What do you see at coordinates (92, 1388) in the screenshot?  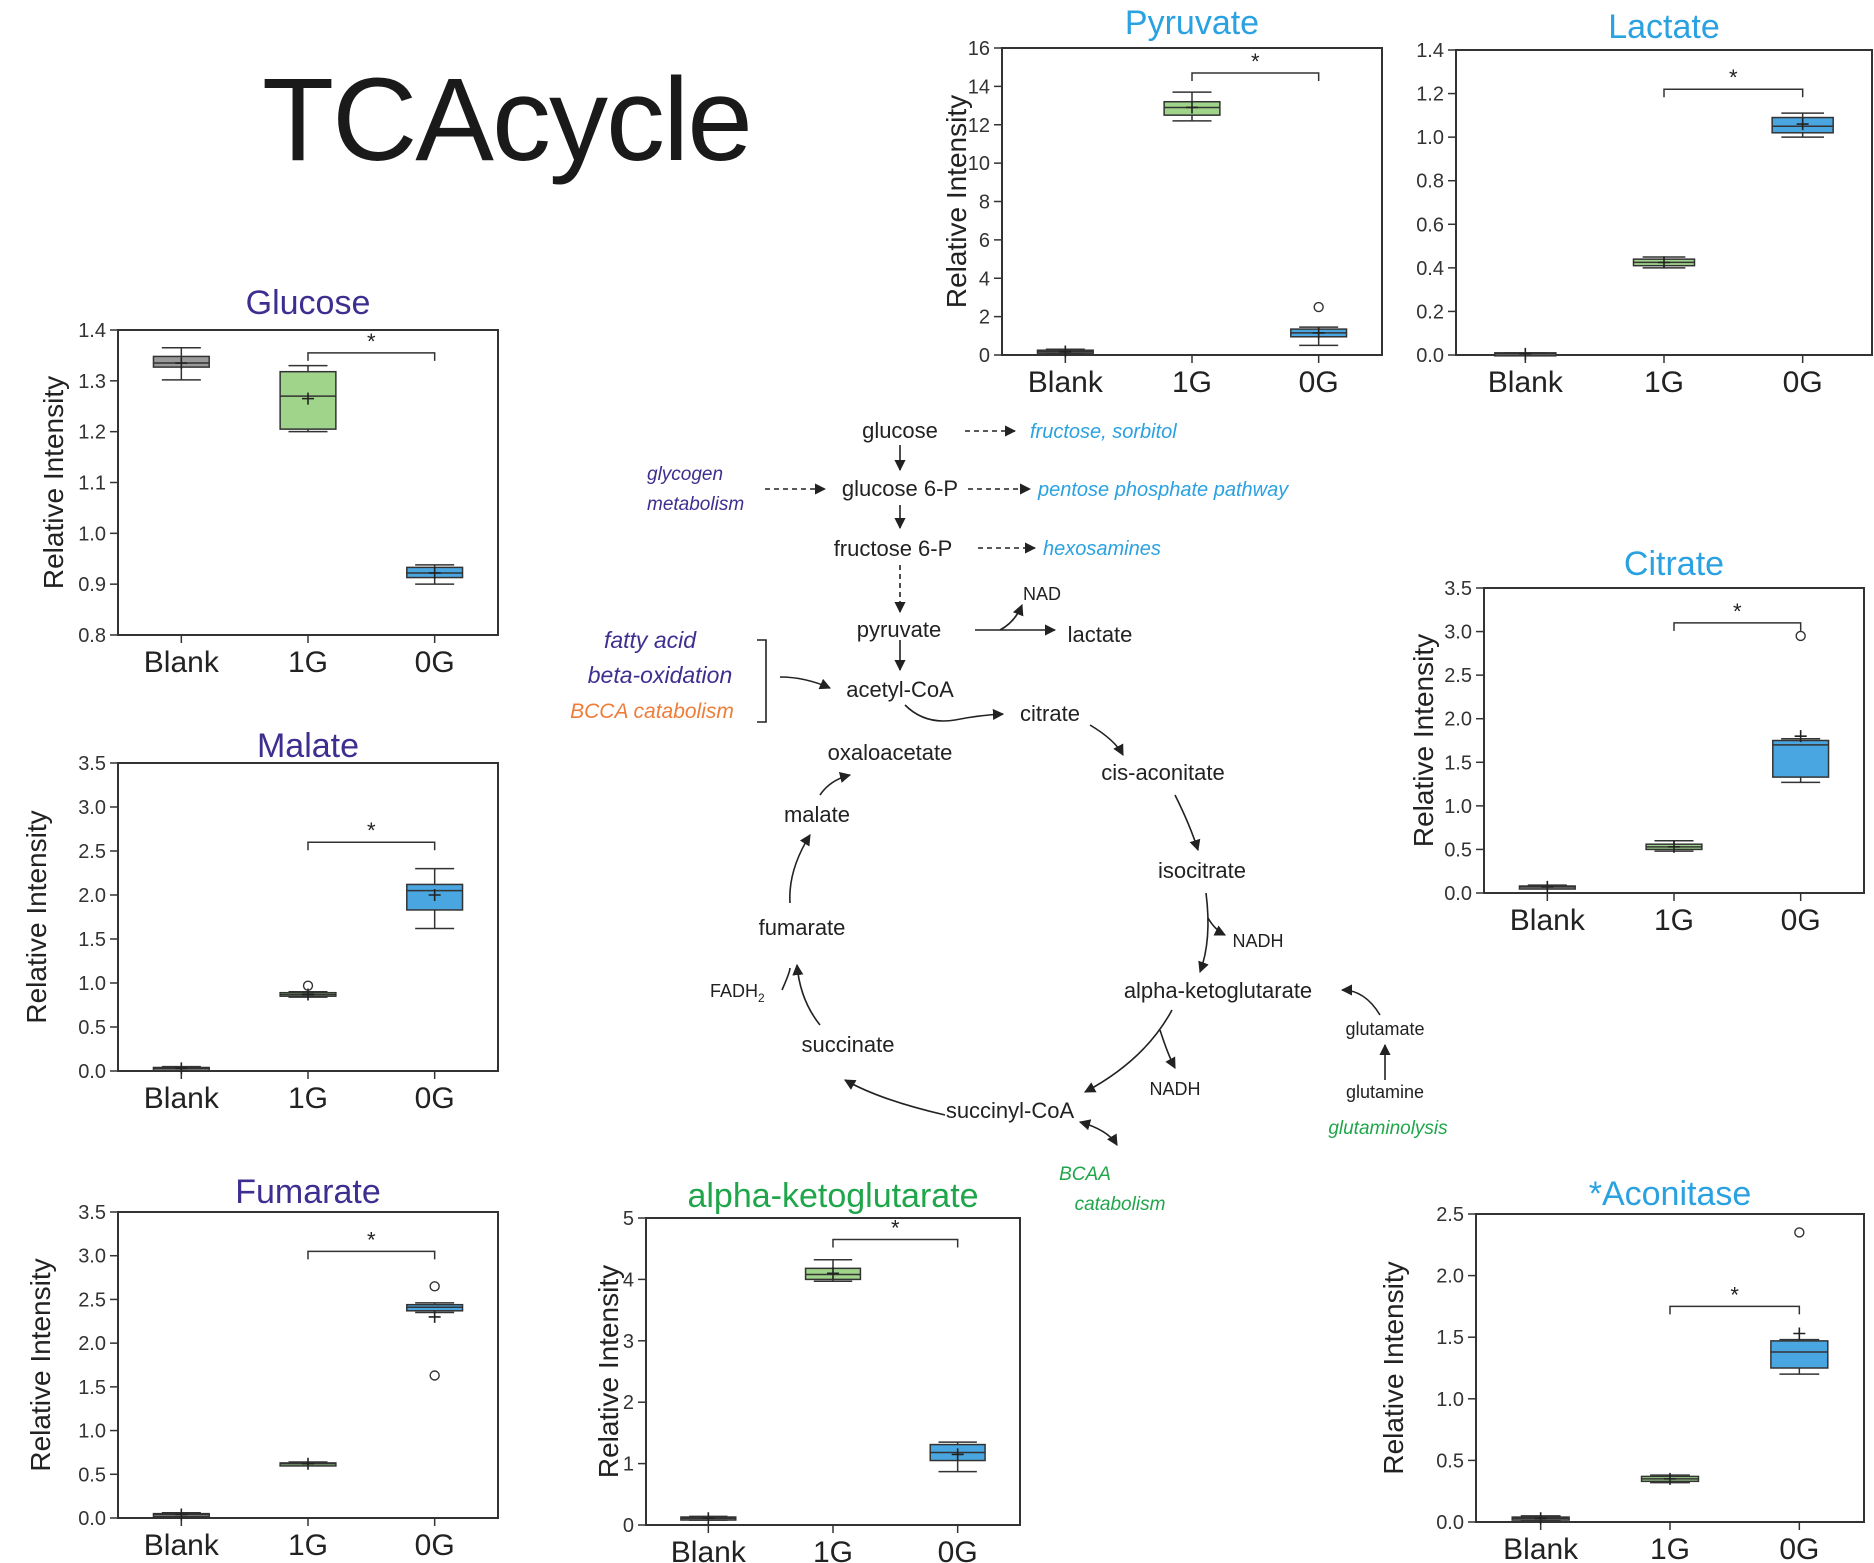 I see `fumarate-ytick-label: 1.5` at bounding box center [92, 1388].